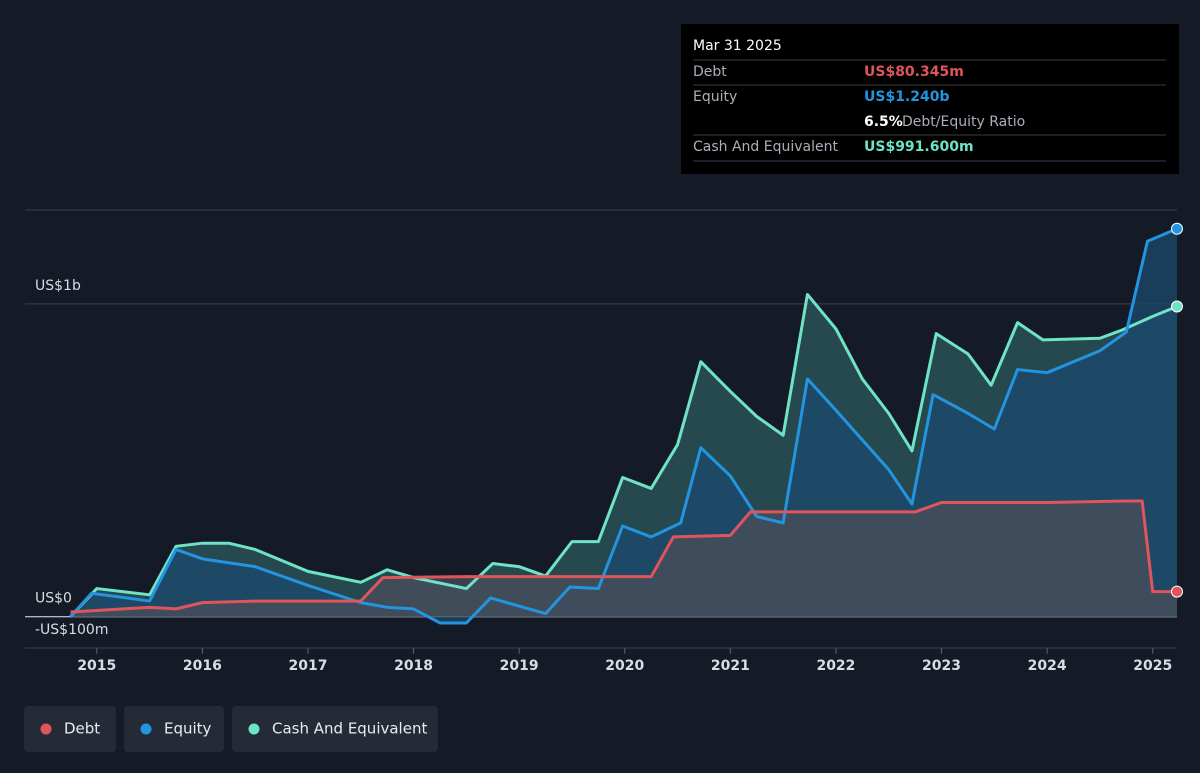  Describe the element at coordinates (883, 122) in the screenshot. I see `tooltip-ratio: 6.5%` at that location.